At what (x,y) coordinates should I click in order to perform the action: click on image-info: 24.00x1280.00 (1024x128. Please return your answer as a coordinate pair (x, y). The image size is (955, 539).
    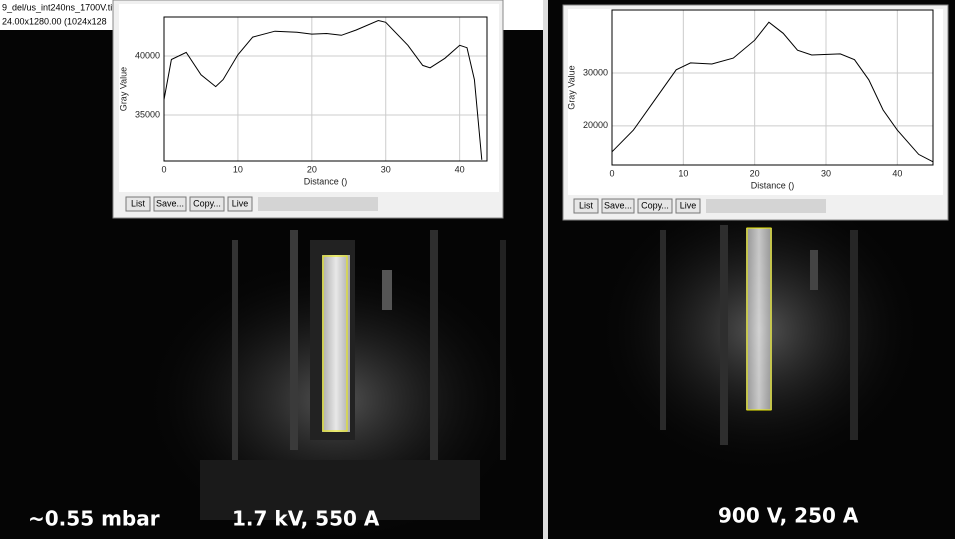
    Looking at the image, I should click on (54, 21).